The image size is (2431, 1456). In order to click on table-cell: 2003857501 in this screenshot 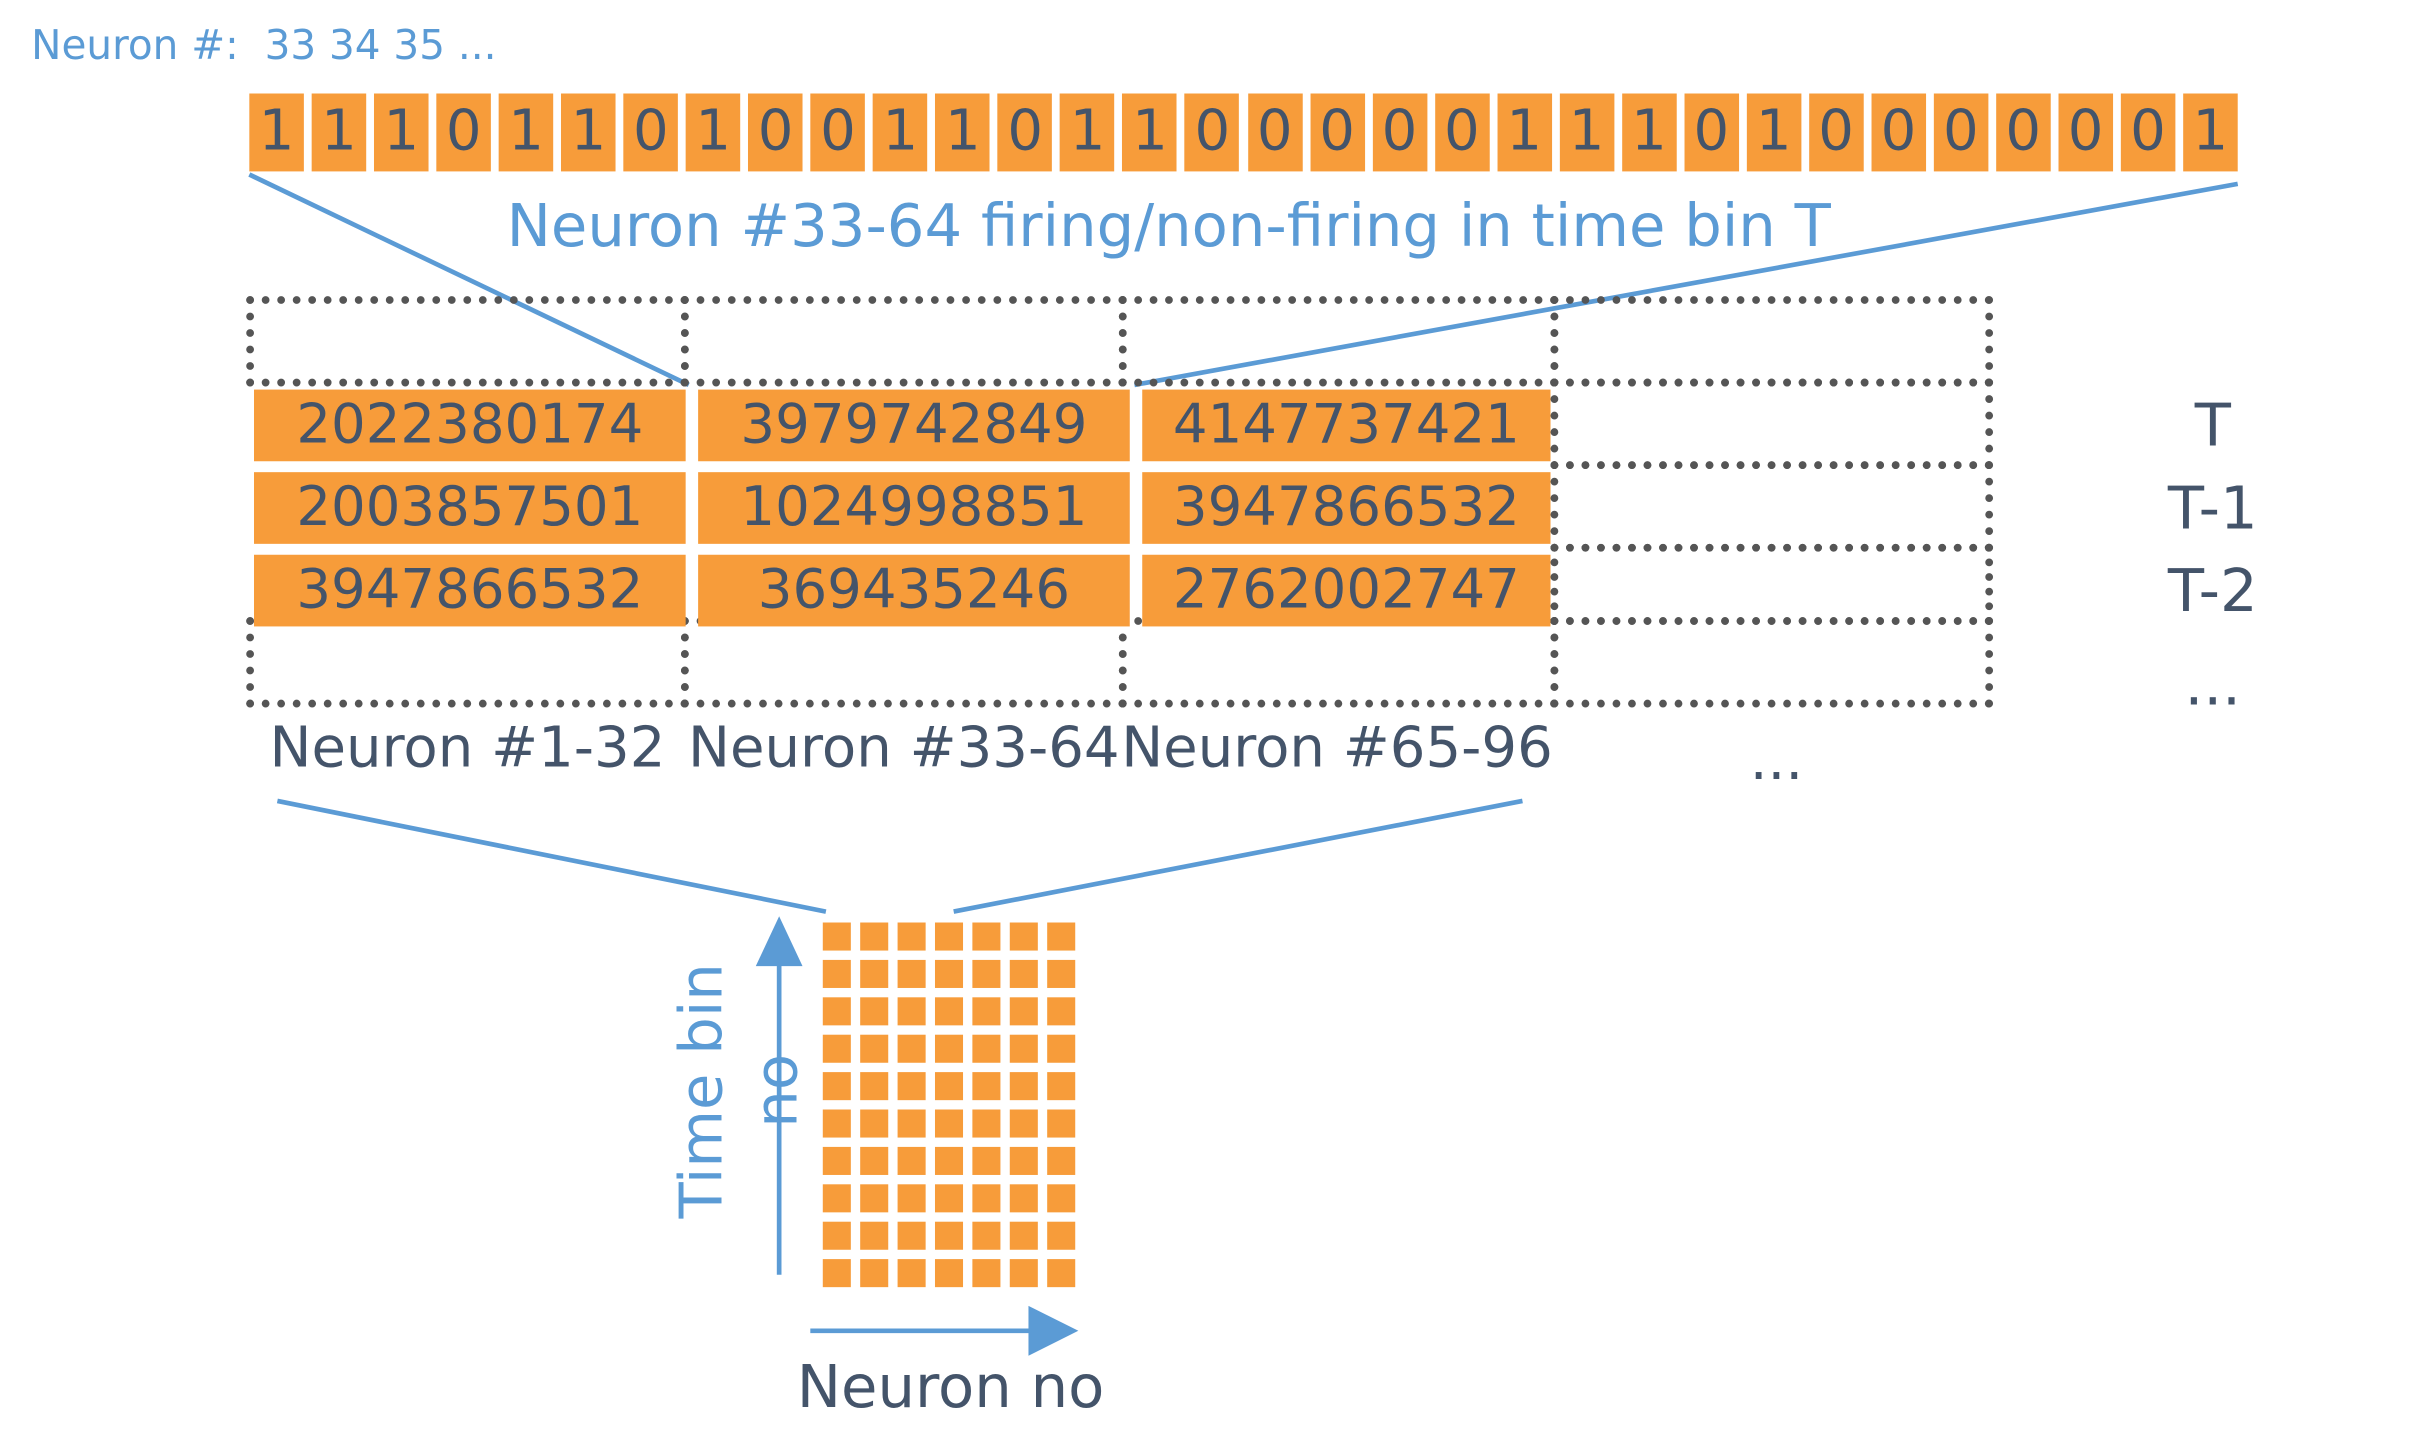, I will do `click(470, 508)`.